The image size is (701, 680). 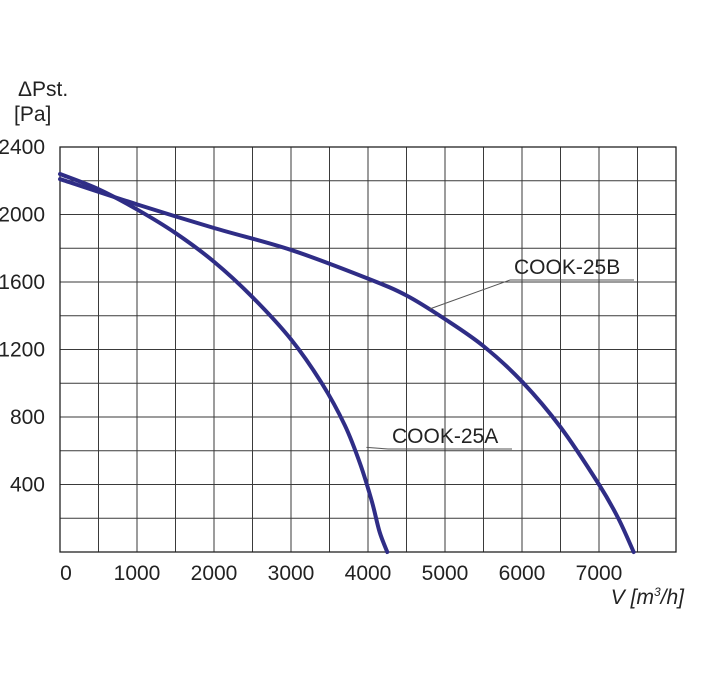 I want to click on series-label-cook-25a: COOK-25A, so click(x=445, y=436).